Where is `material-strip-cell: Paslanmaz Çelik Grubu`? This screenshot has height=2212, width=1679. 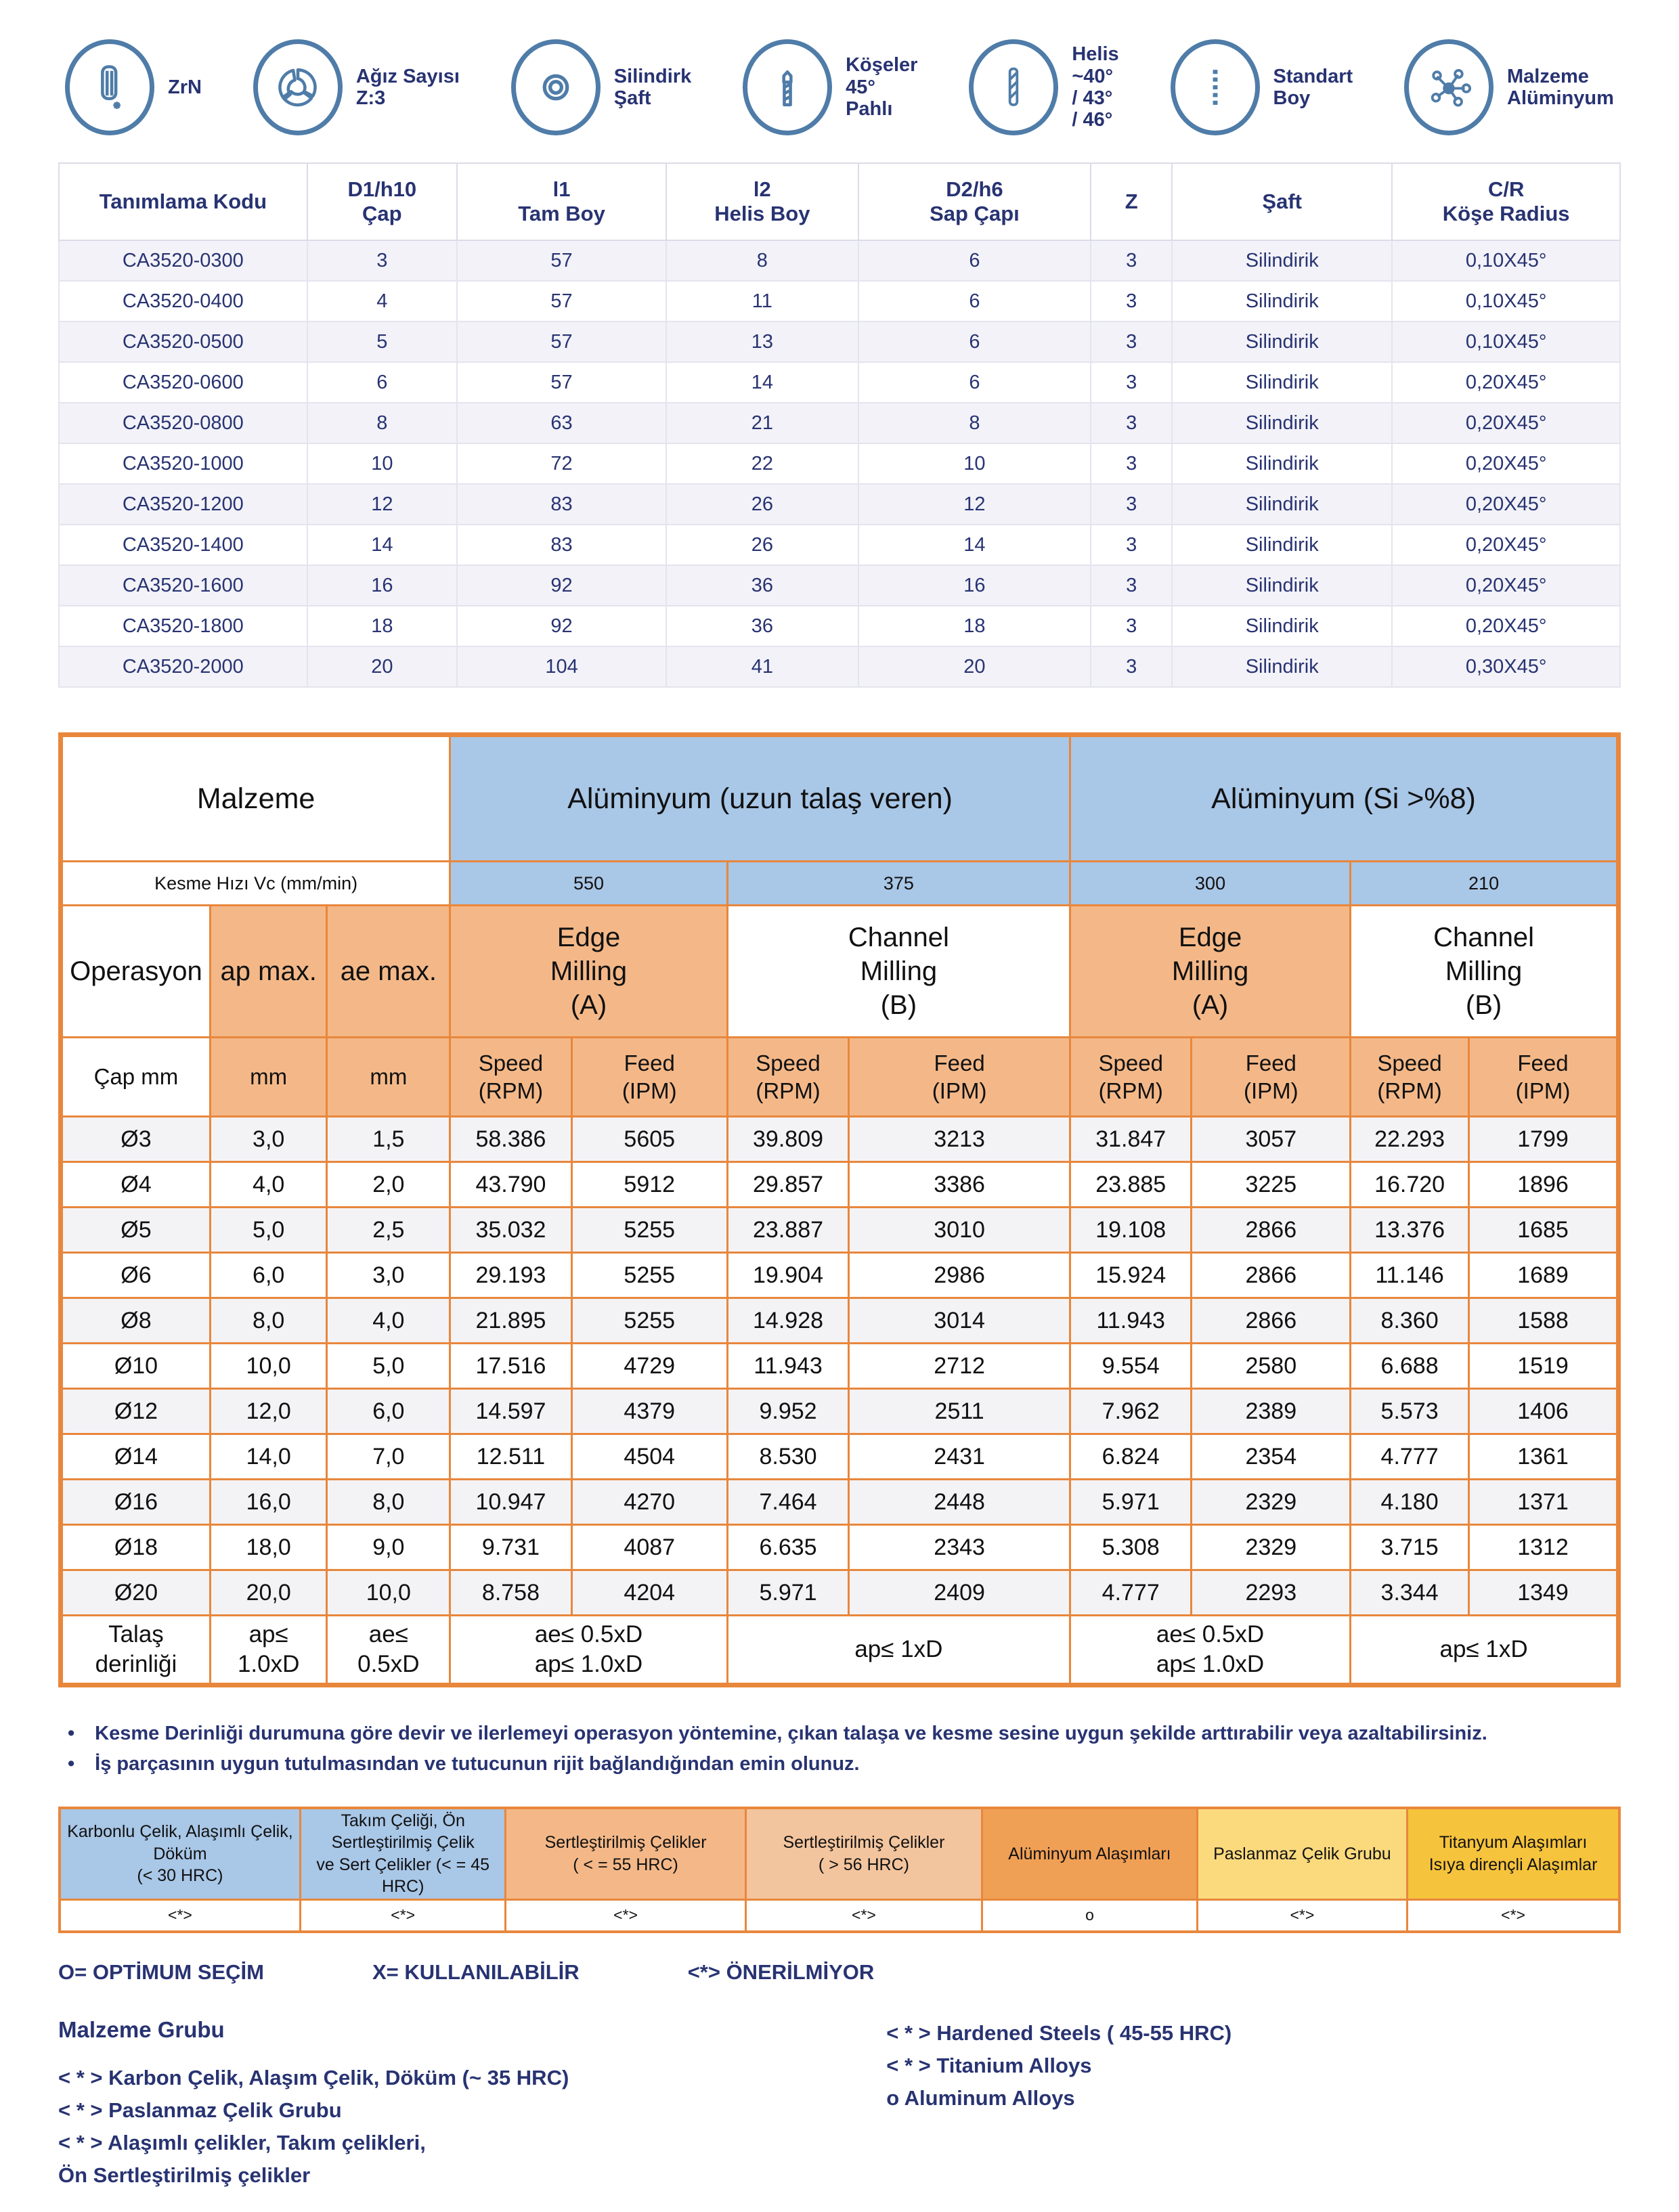 material-strip-cell: Paslanmaz Çelik Grubu is located at coordinates (1302, 1854).